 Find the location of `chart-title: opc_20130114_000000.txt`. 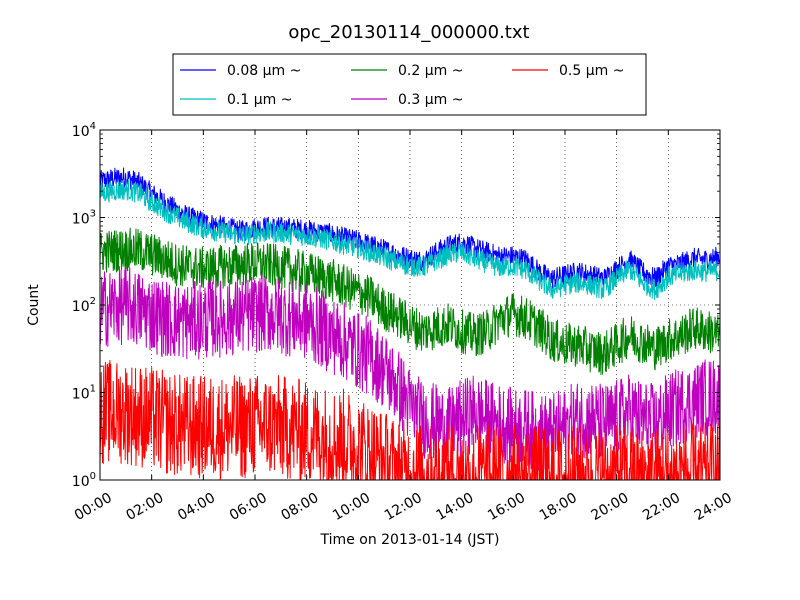

chart-title: opc_20130114_000000.txt is located at coordinates (408, 32).